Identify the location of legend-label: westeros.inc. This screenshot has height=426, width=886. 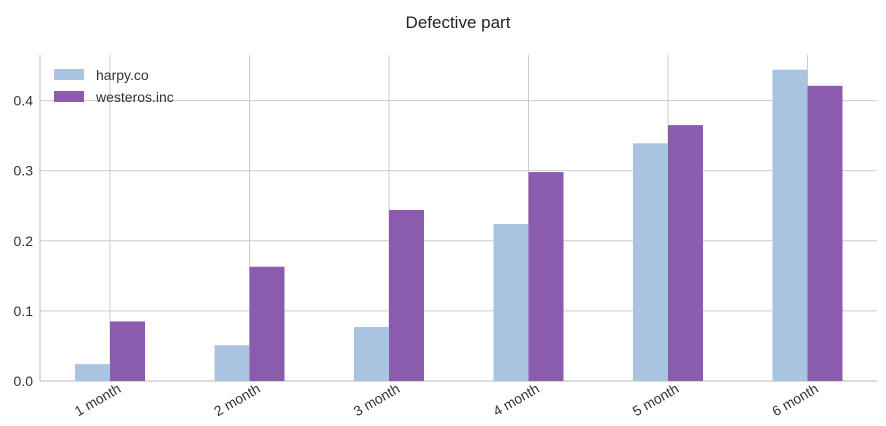
(134, 97).